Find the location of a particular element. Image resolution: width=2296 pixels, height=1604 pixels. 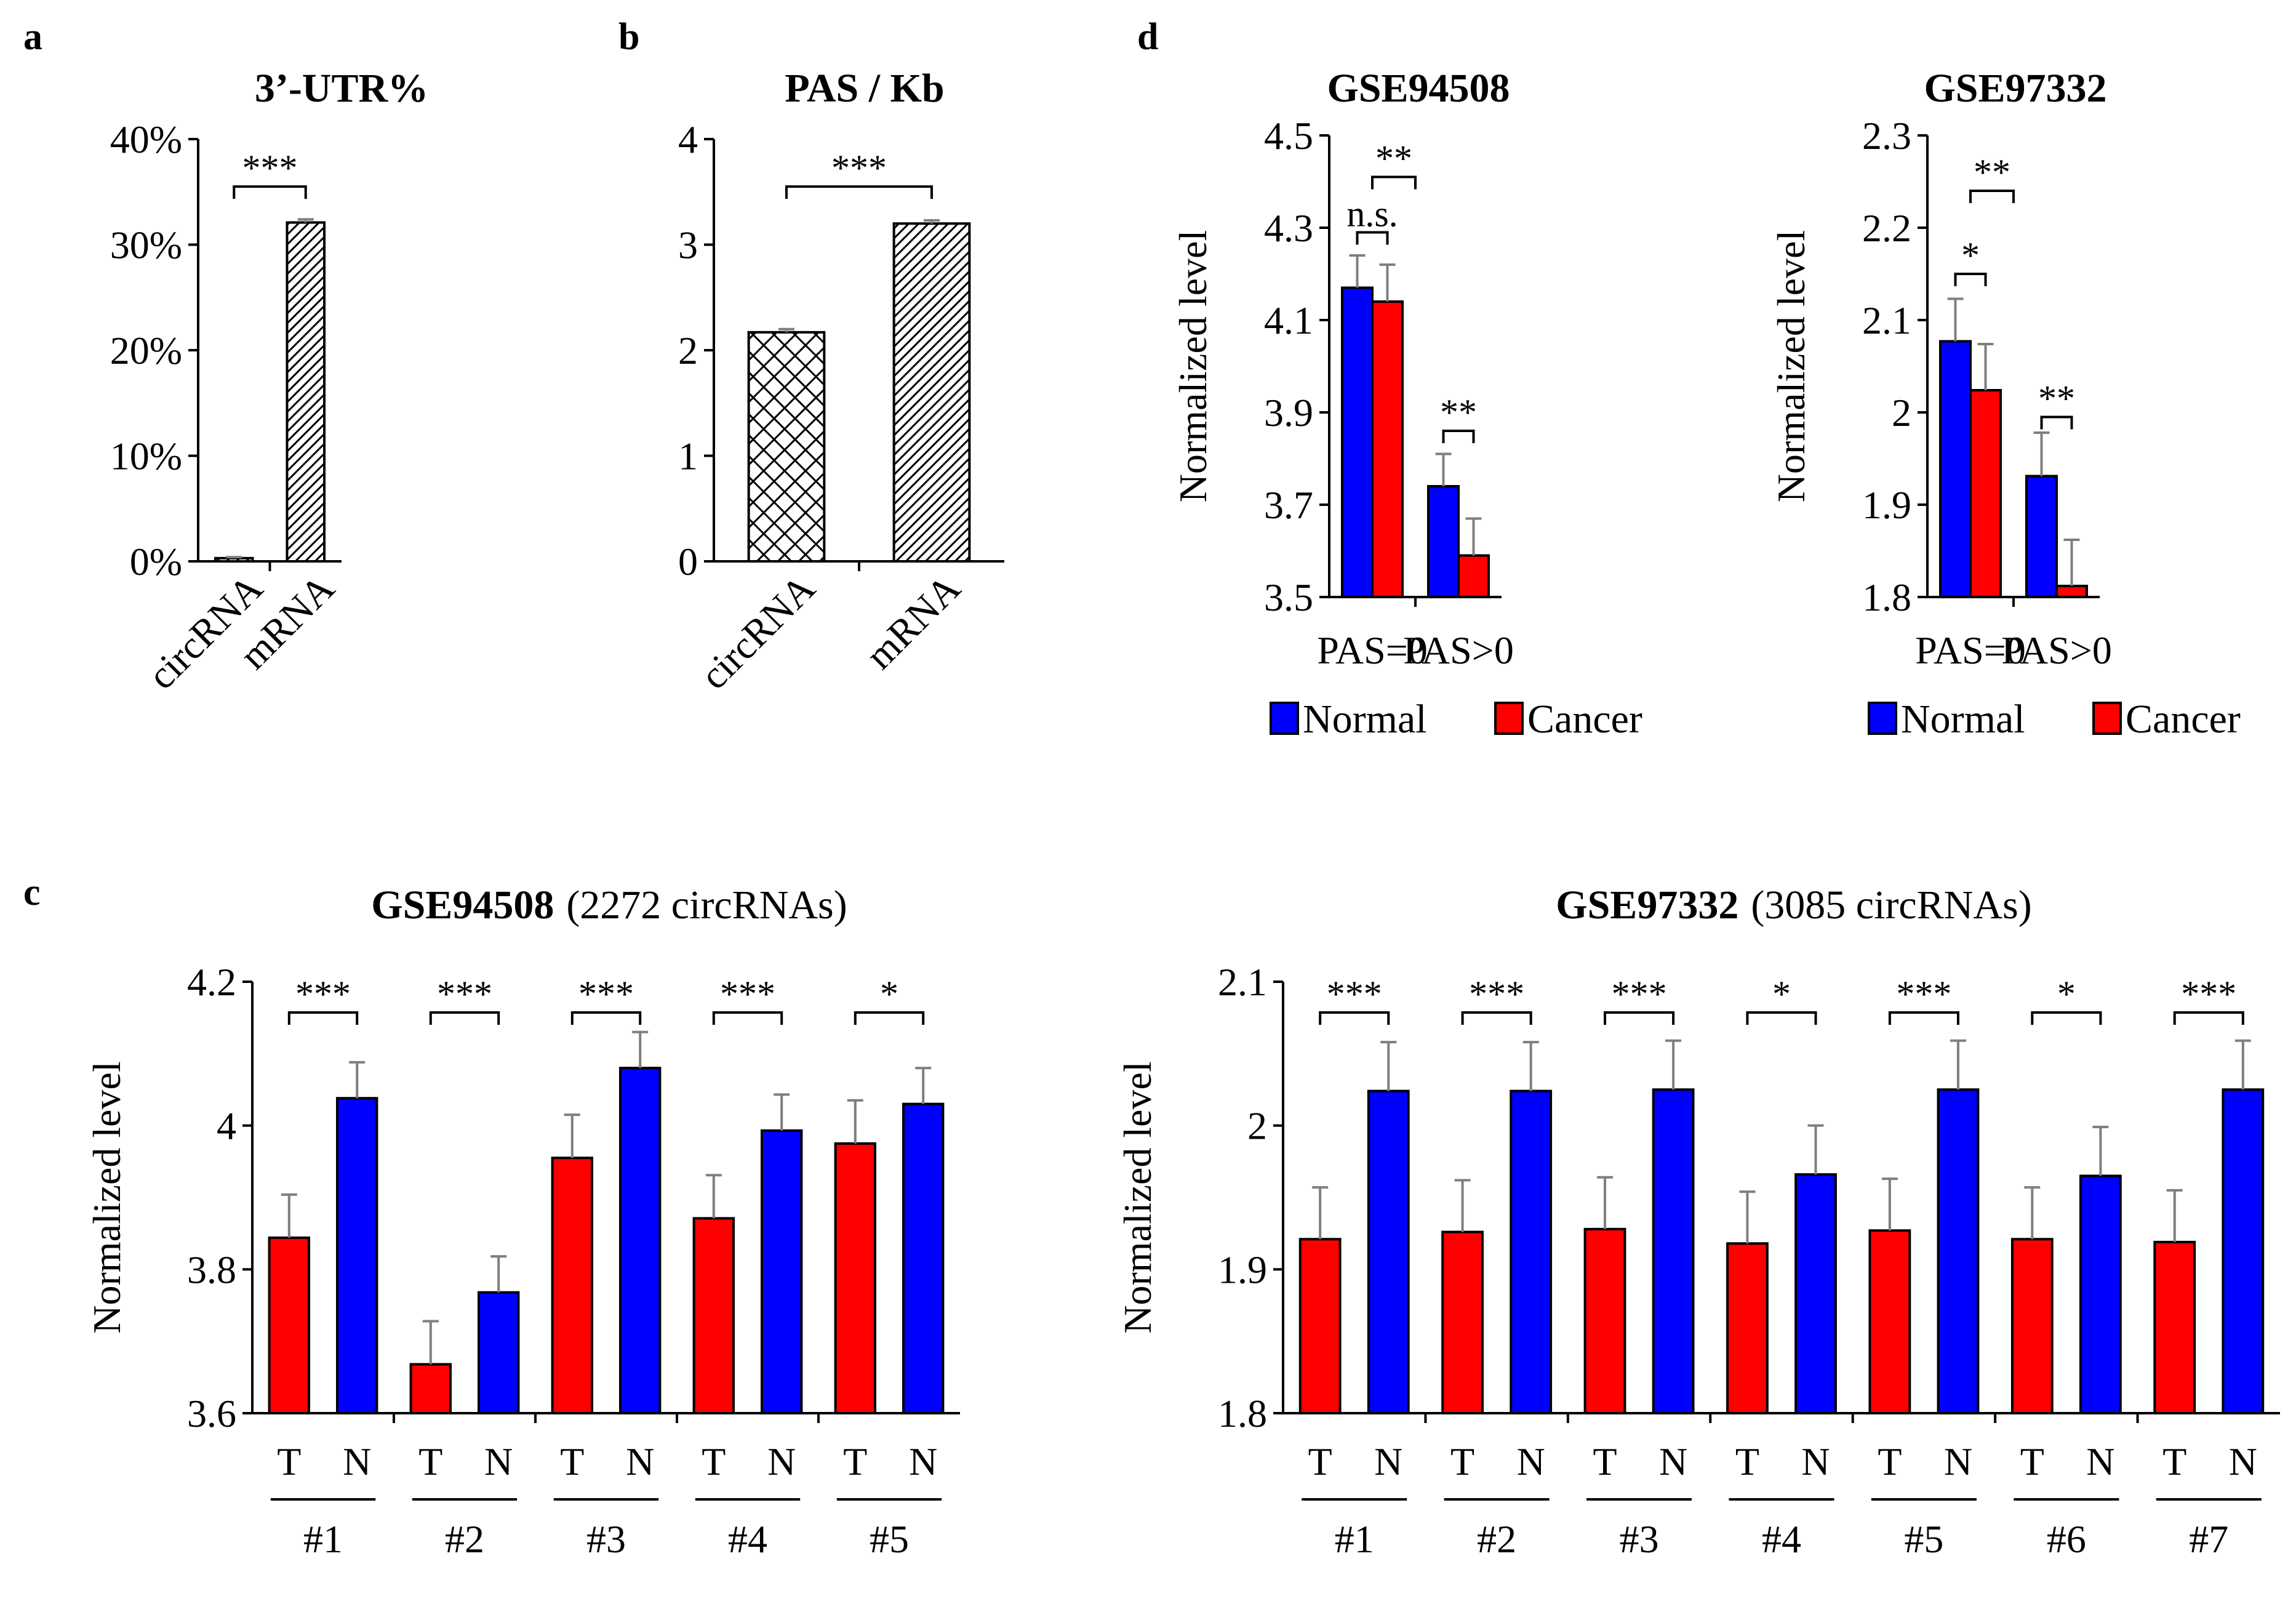

chart-d2-ylabel: Normalized level is located at coordinates (1791, 366).